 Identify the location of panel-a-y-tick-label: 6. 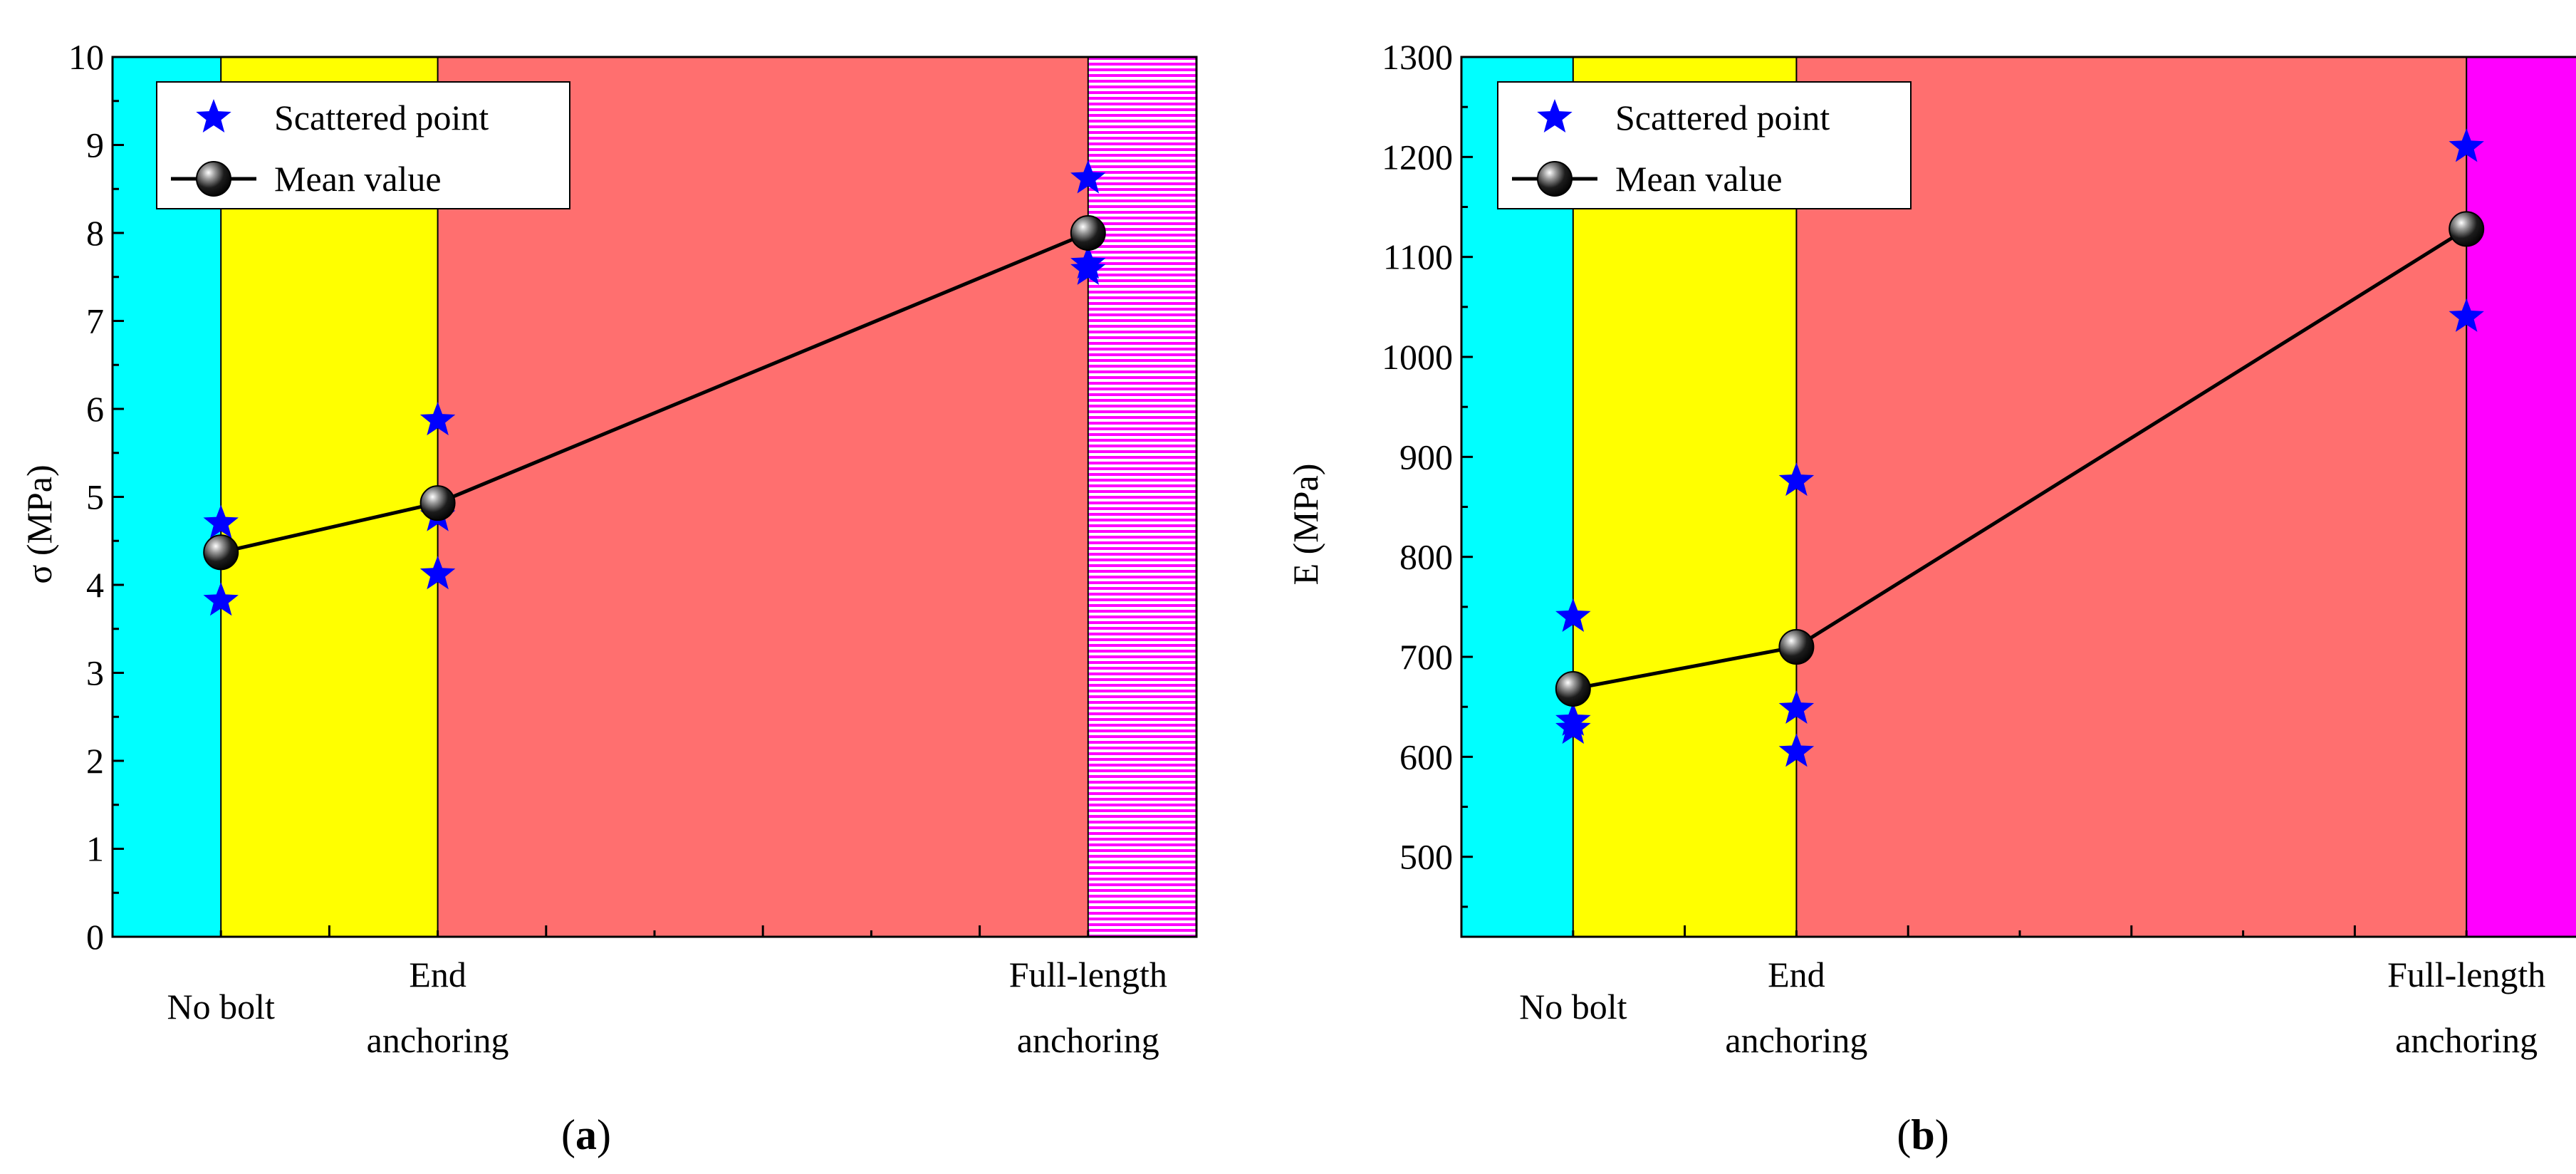
(95, 409).